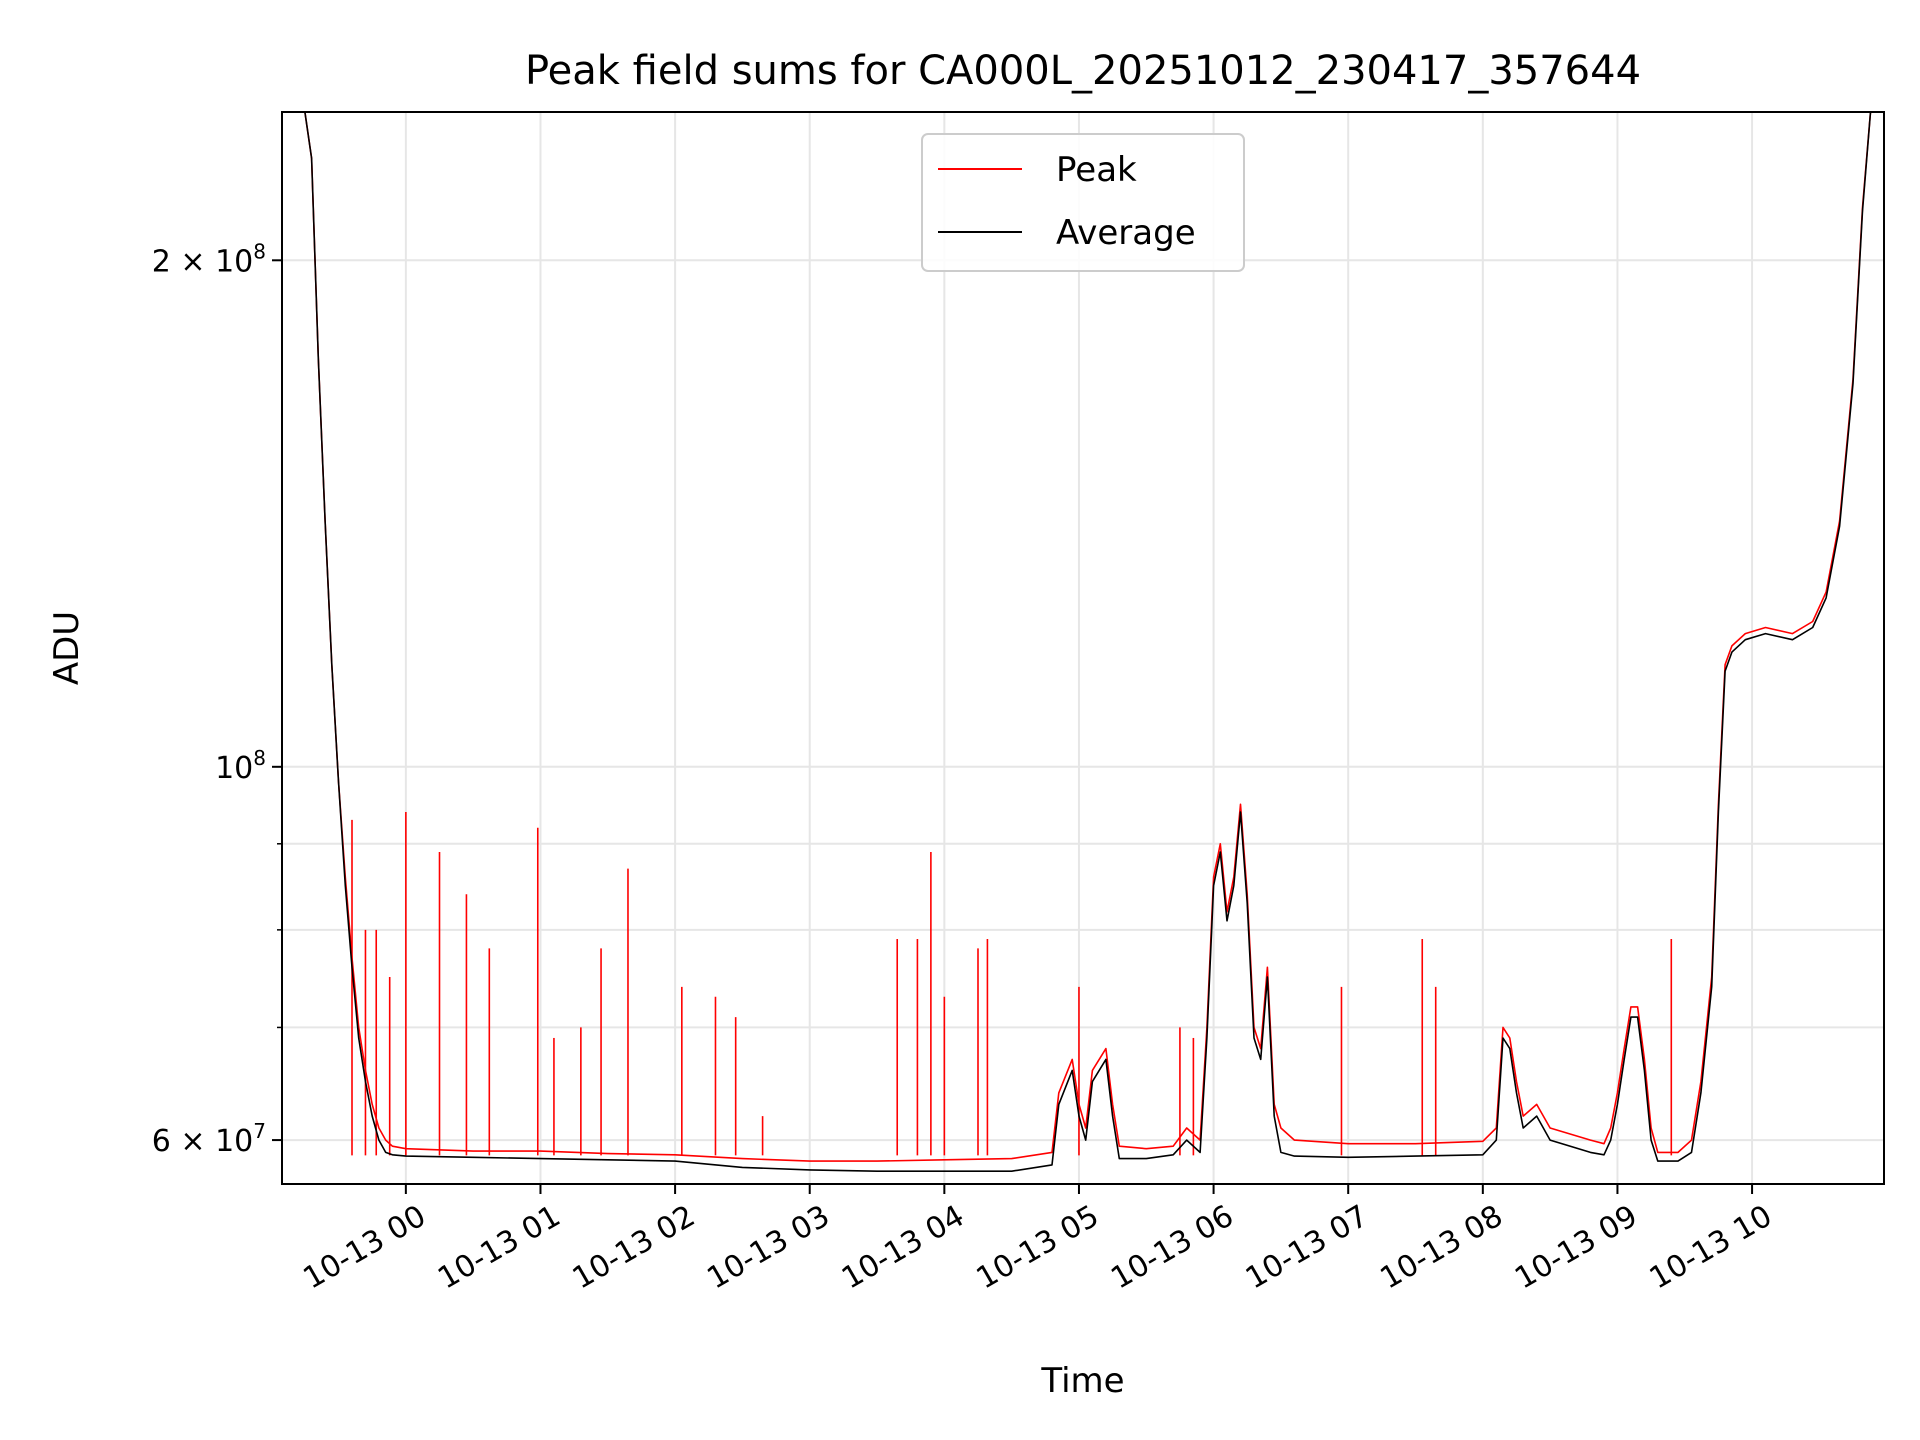 This screenshot has width=1920, height=1440. What do you see at coordinates (209, 259) in the screenshot?
I see `y-tick-label: 2 × 108` at bounding box center [209, 259].